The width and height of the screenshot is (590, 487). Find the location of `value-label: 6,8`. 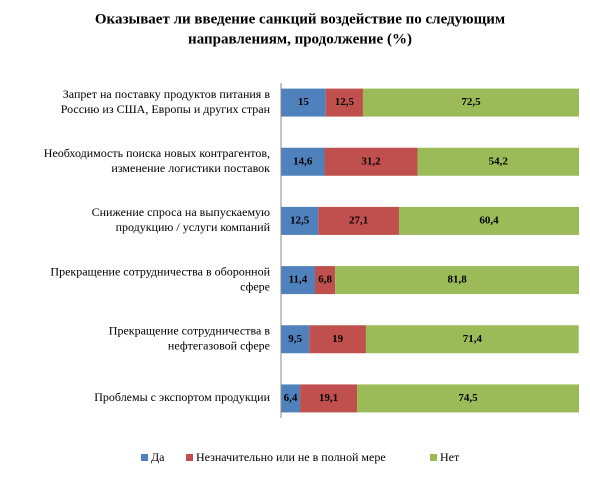

value-label: 6,8 is located at coordinates (325, 280).